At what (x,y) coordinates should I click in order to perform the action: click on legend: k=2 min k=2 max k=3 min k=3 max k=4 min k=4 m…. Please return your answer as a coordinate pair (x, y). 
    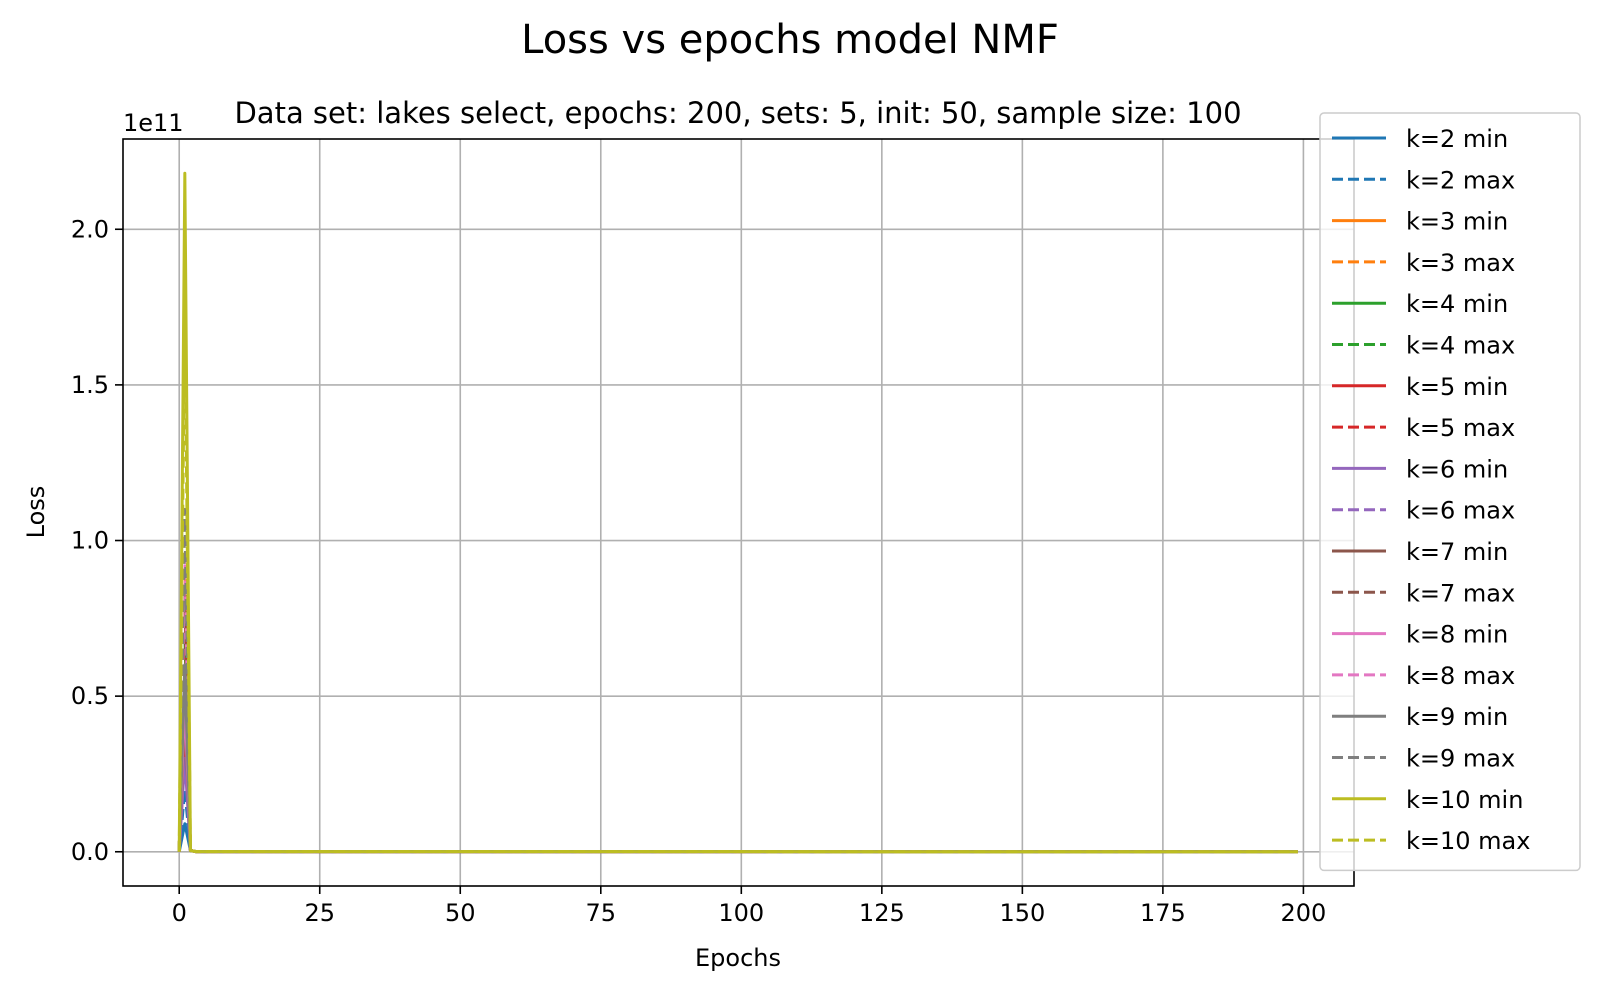
    Looking at the image, I should click on (1450, 492).